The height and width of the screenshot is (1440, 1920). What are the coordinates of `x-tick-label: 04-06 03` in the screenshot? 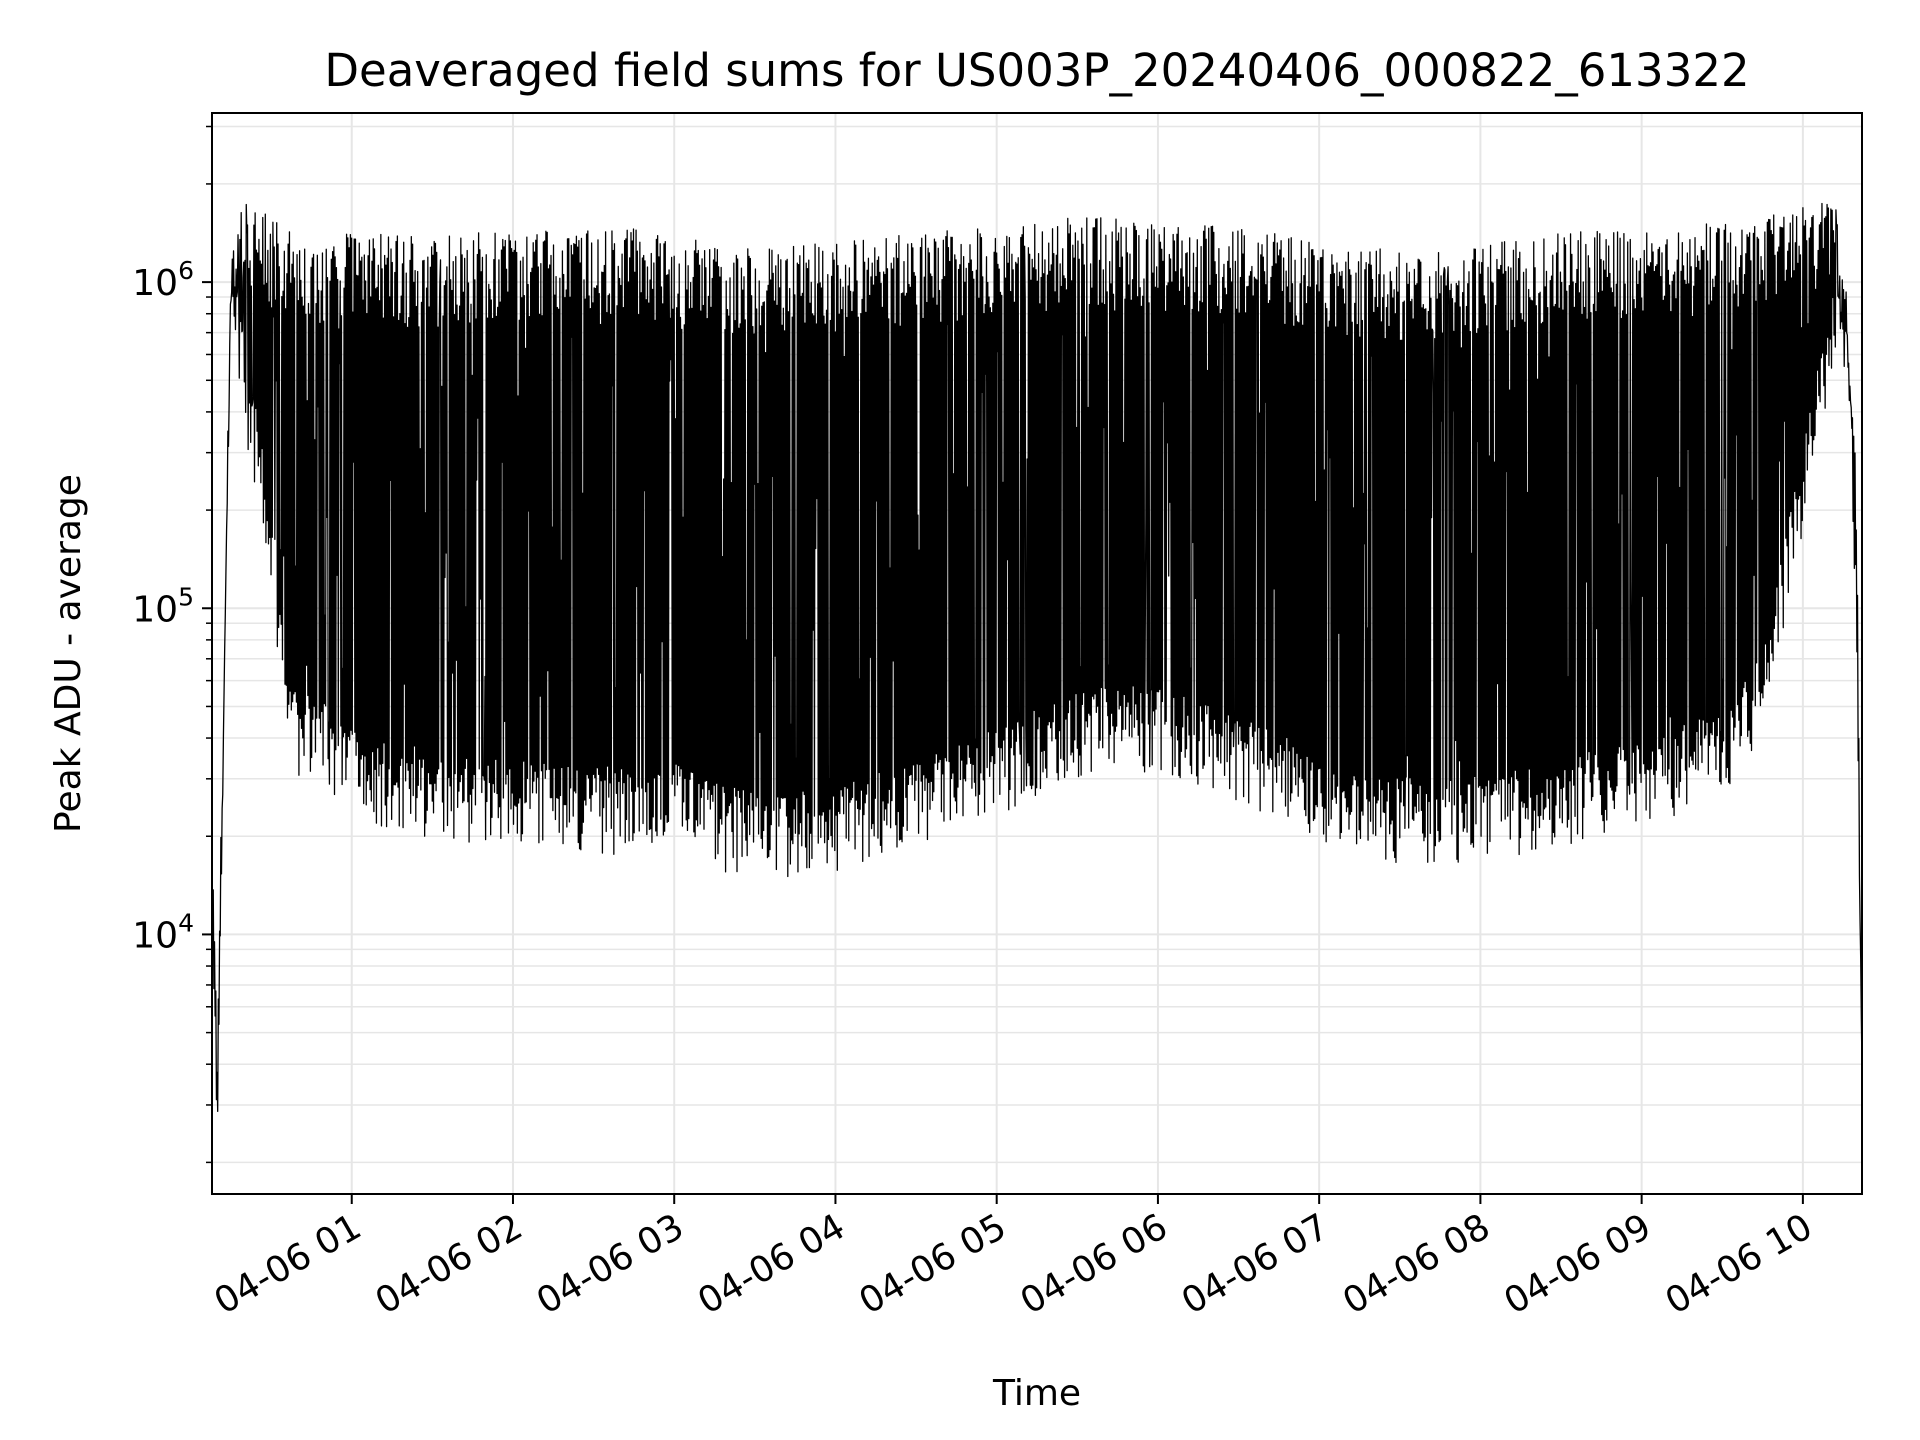 It's located at (610, 1264).